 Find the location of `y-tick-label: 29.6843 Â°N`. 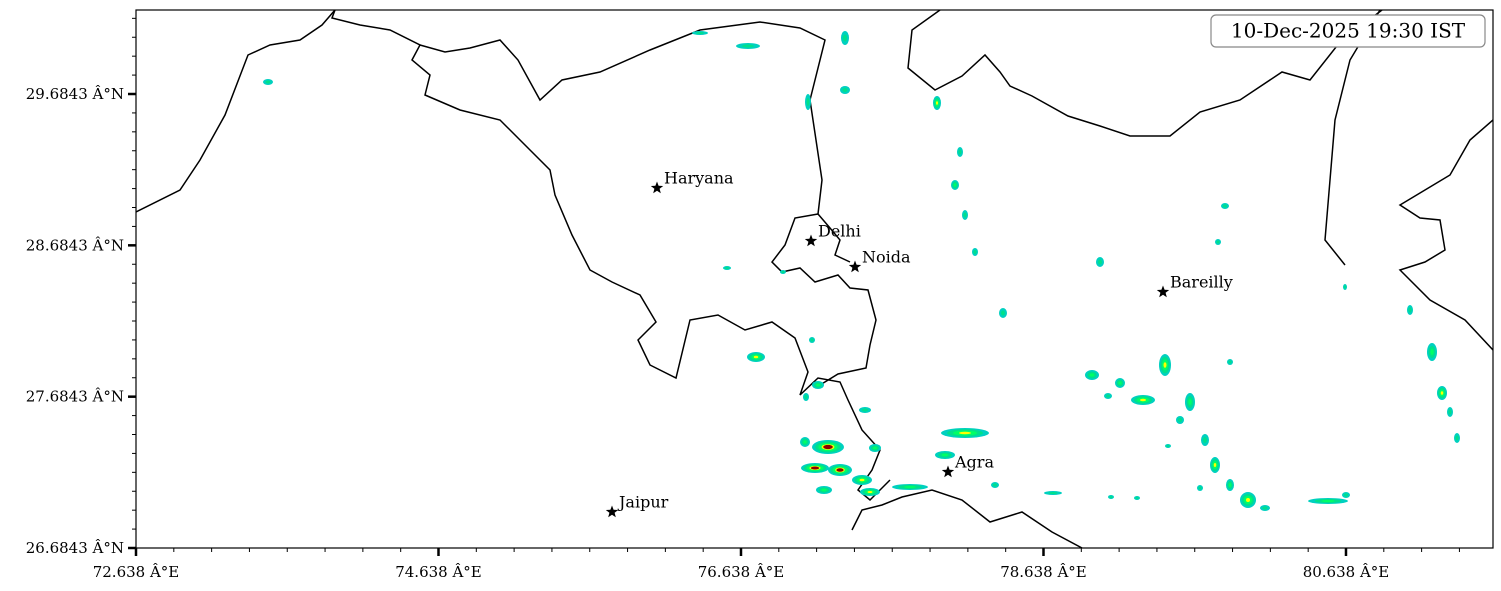

y-tick-label: 29.6843 Â°N is located at coordinates (75, 94).